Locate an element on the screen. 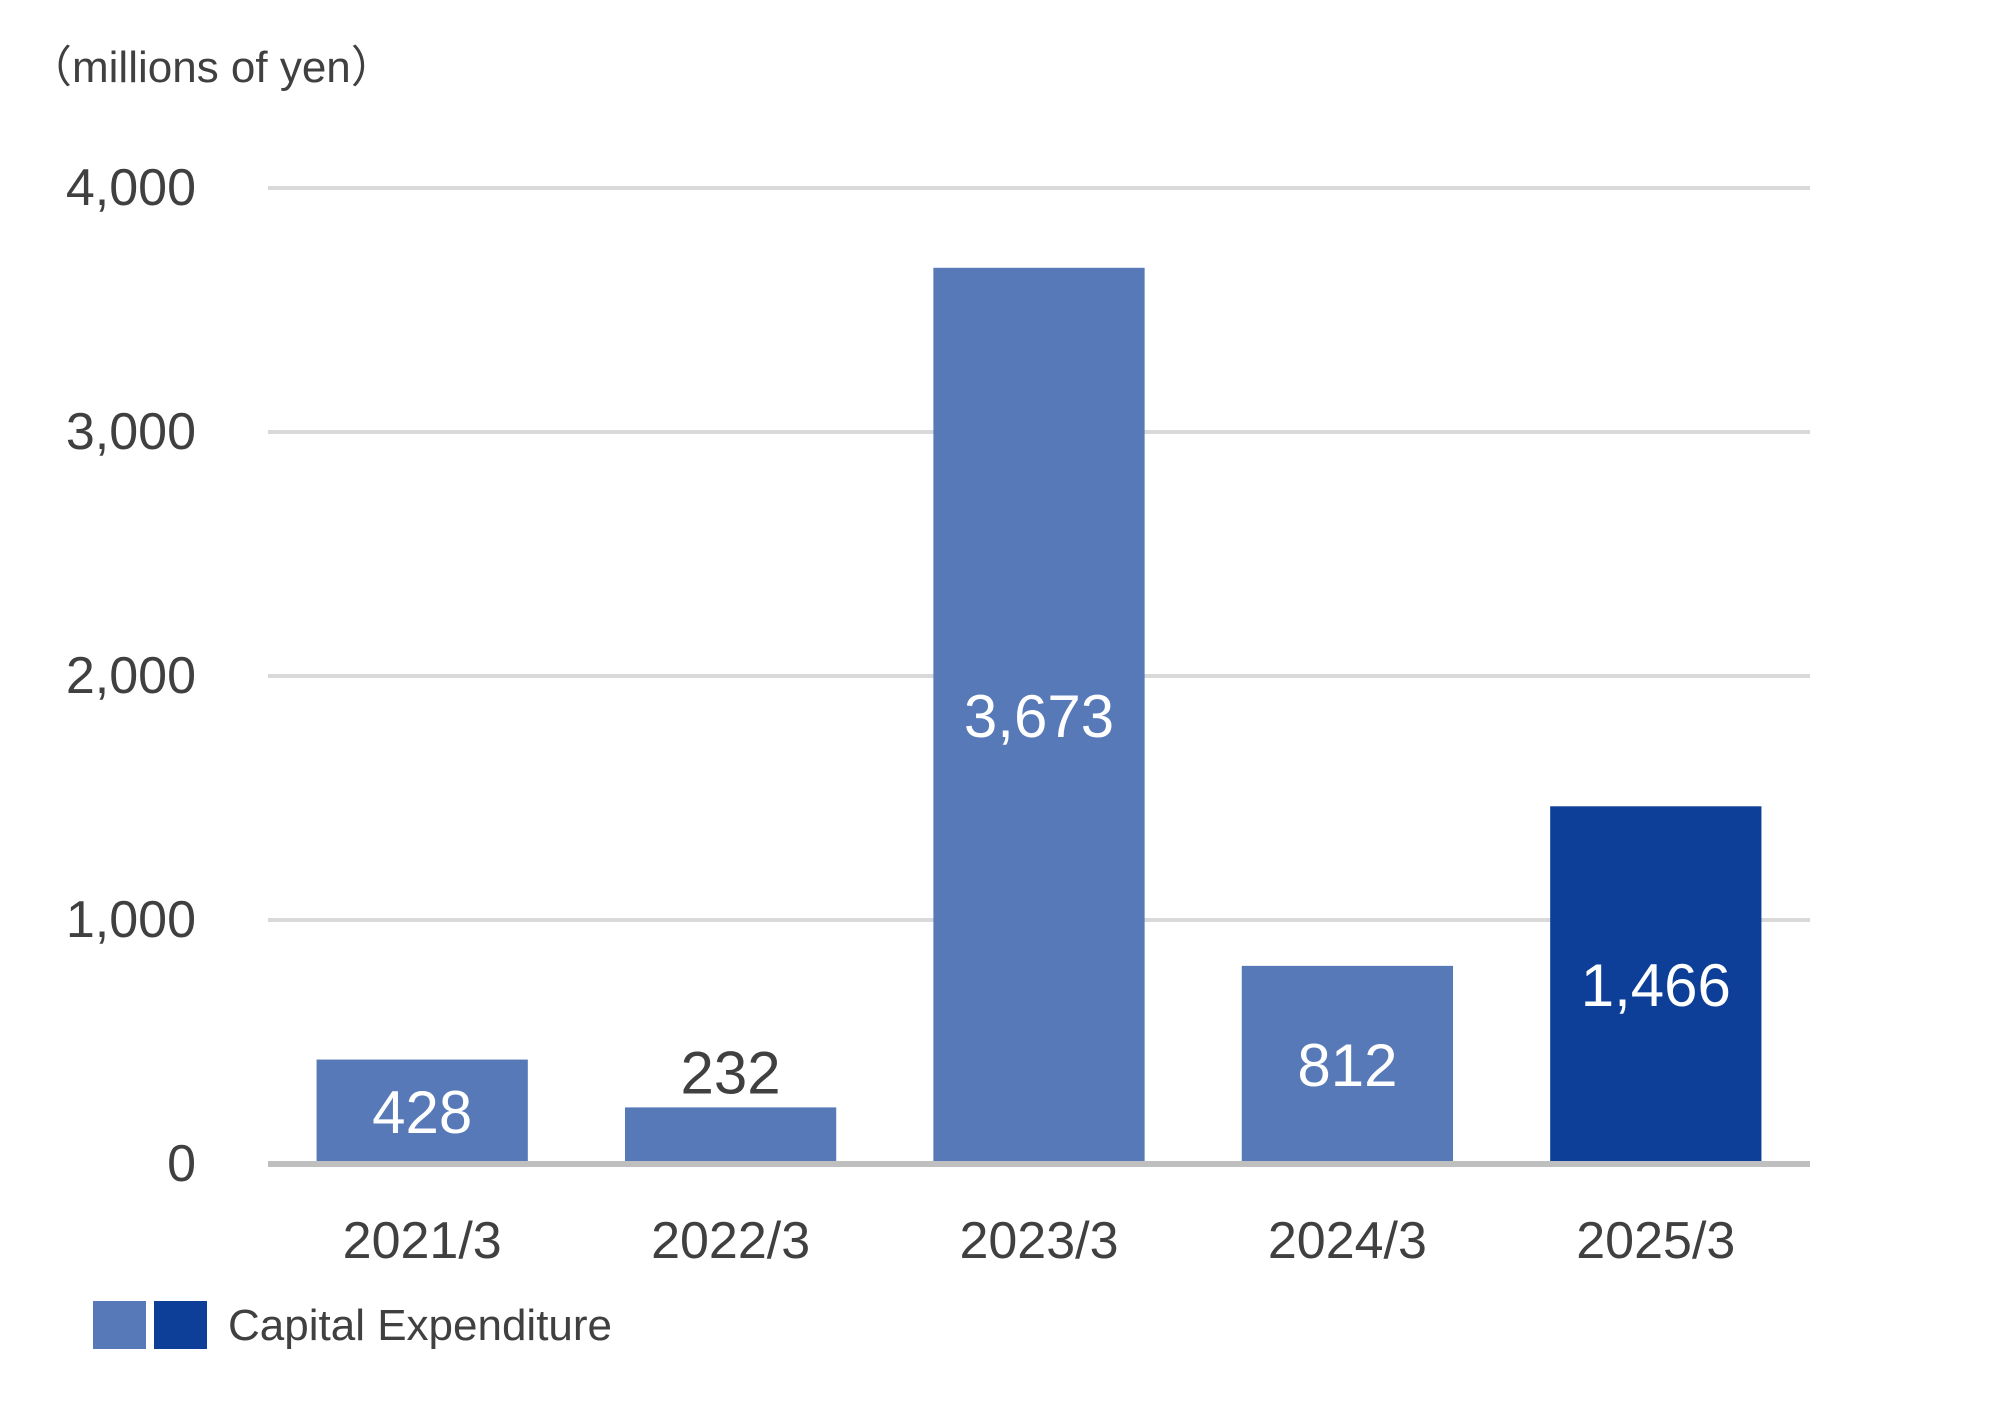 Image resolution: width=2000 pixels, height=1408 pixels. legend: Capital Expenditure is located at coordinates (352, 1325).